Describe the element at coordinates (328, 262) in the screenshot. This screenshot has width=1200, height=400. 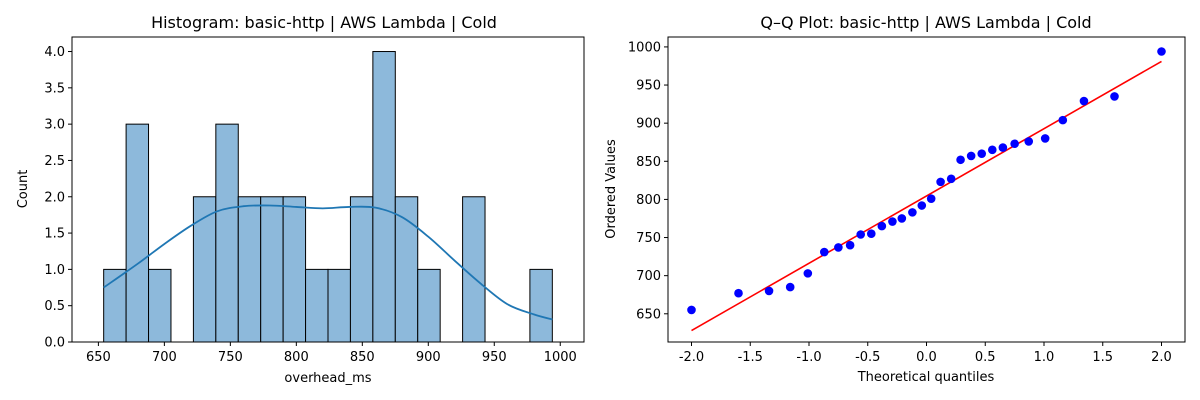
I see `kde-curve` at that location.